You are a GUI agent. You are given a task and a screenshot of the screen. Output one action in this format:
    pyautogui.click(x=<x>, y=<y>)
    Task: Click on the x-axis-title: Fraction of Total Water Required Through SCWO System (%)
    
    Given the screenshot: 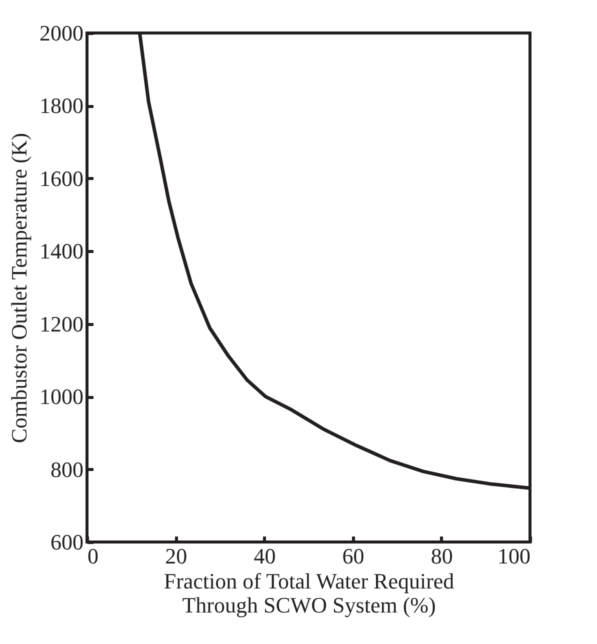 What is the action you would take?
    pyautogui.click(x=309, y=593)
    